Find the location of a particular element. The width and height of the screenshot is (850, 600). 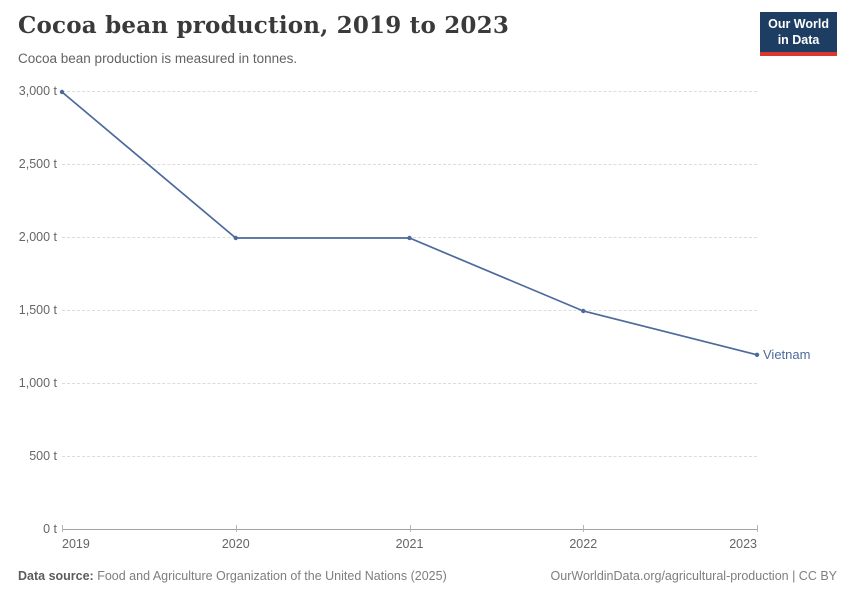

y-tick-label: 1,500 t is located at coordinates (37, 310).